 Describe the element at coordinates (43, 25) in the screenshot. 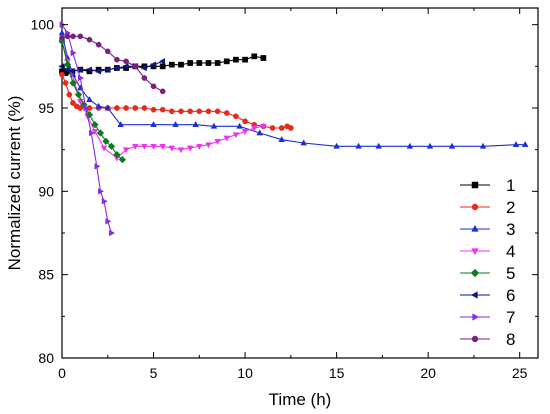

I see `y-tick-label: 100` at that location.